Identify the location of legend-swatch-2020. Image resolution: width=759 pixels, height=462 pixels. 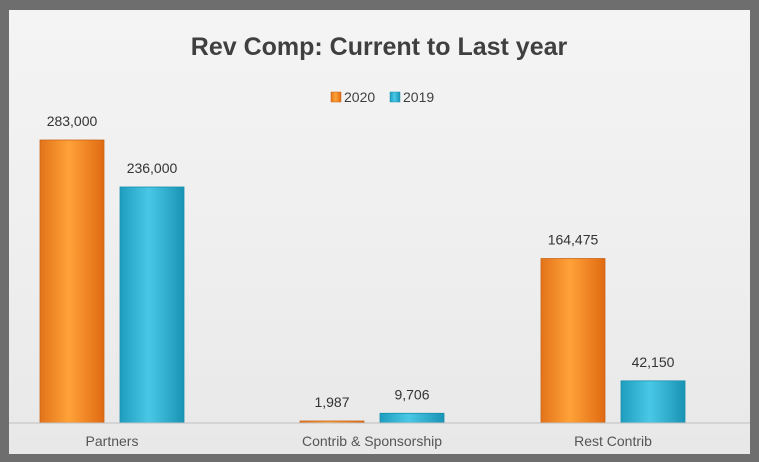
(336, 97).